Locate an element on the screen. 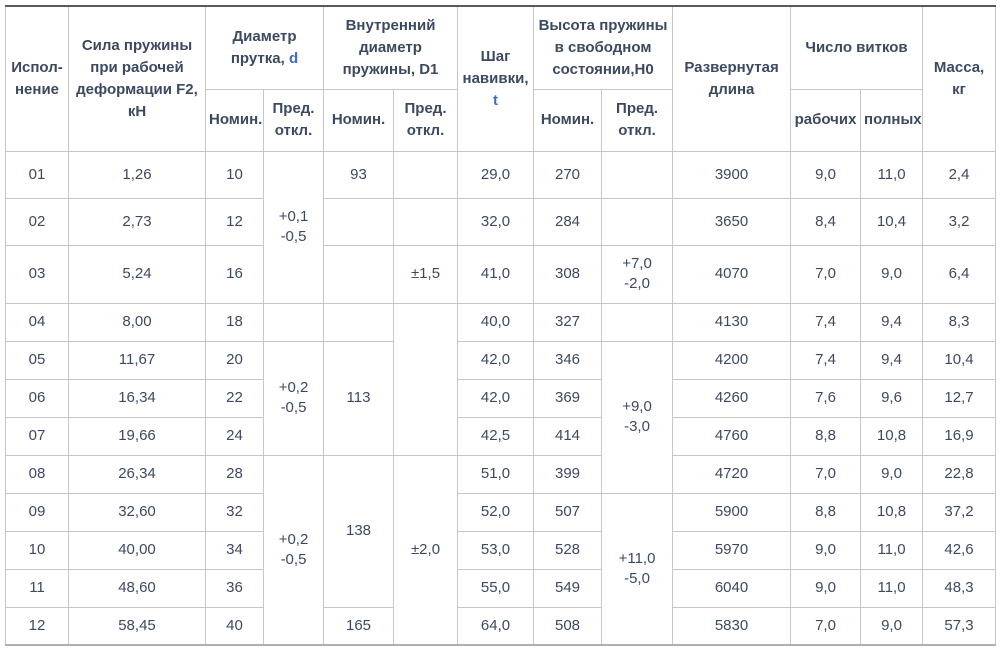  cell-d-nom: 16 is located at coordinates (234, 274).